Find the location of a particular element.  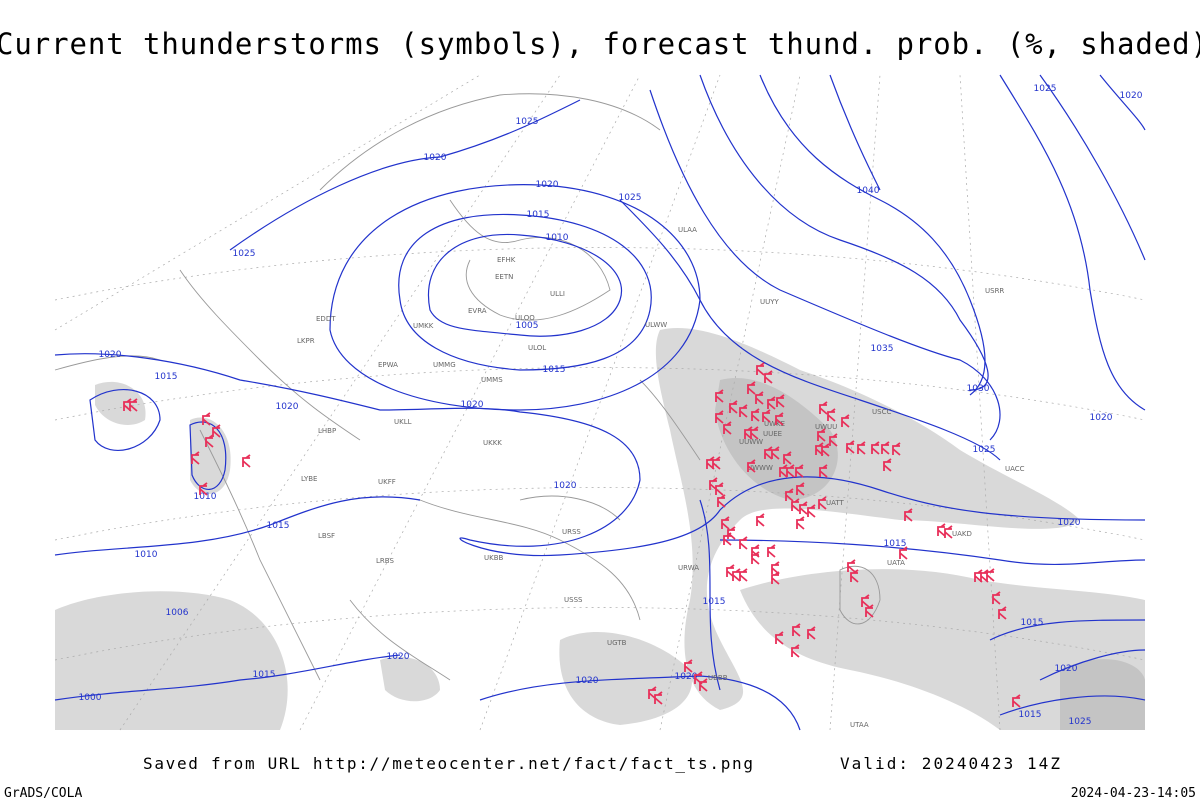

station-label: UWKE is located at coordinates (774, 424).